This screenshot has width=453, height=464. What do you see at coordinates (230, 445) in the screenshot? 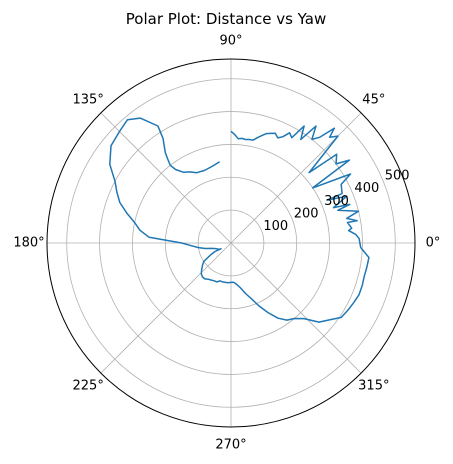
I see `theta-tick-label: 270°` at bounding box center [230, 445].